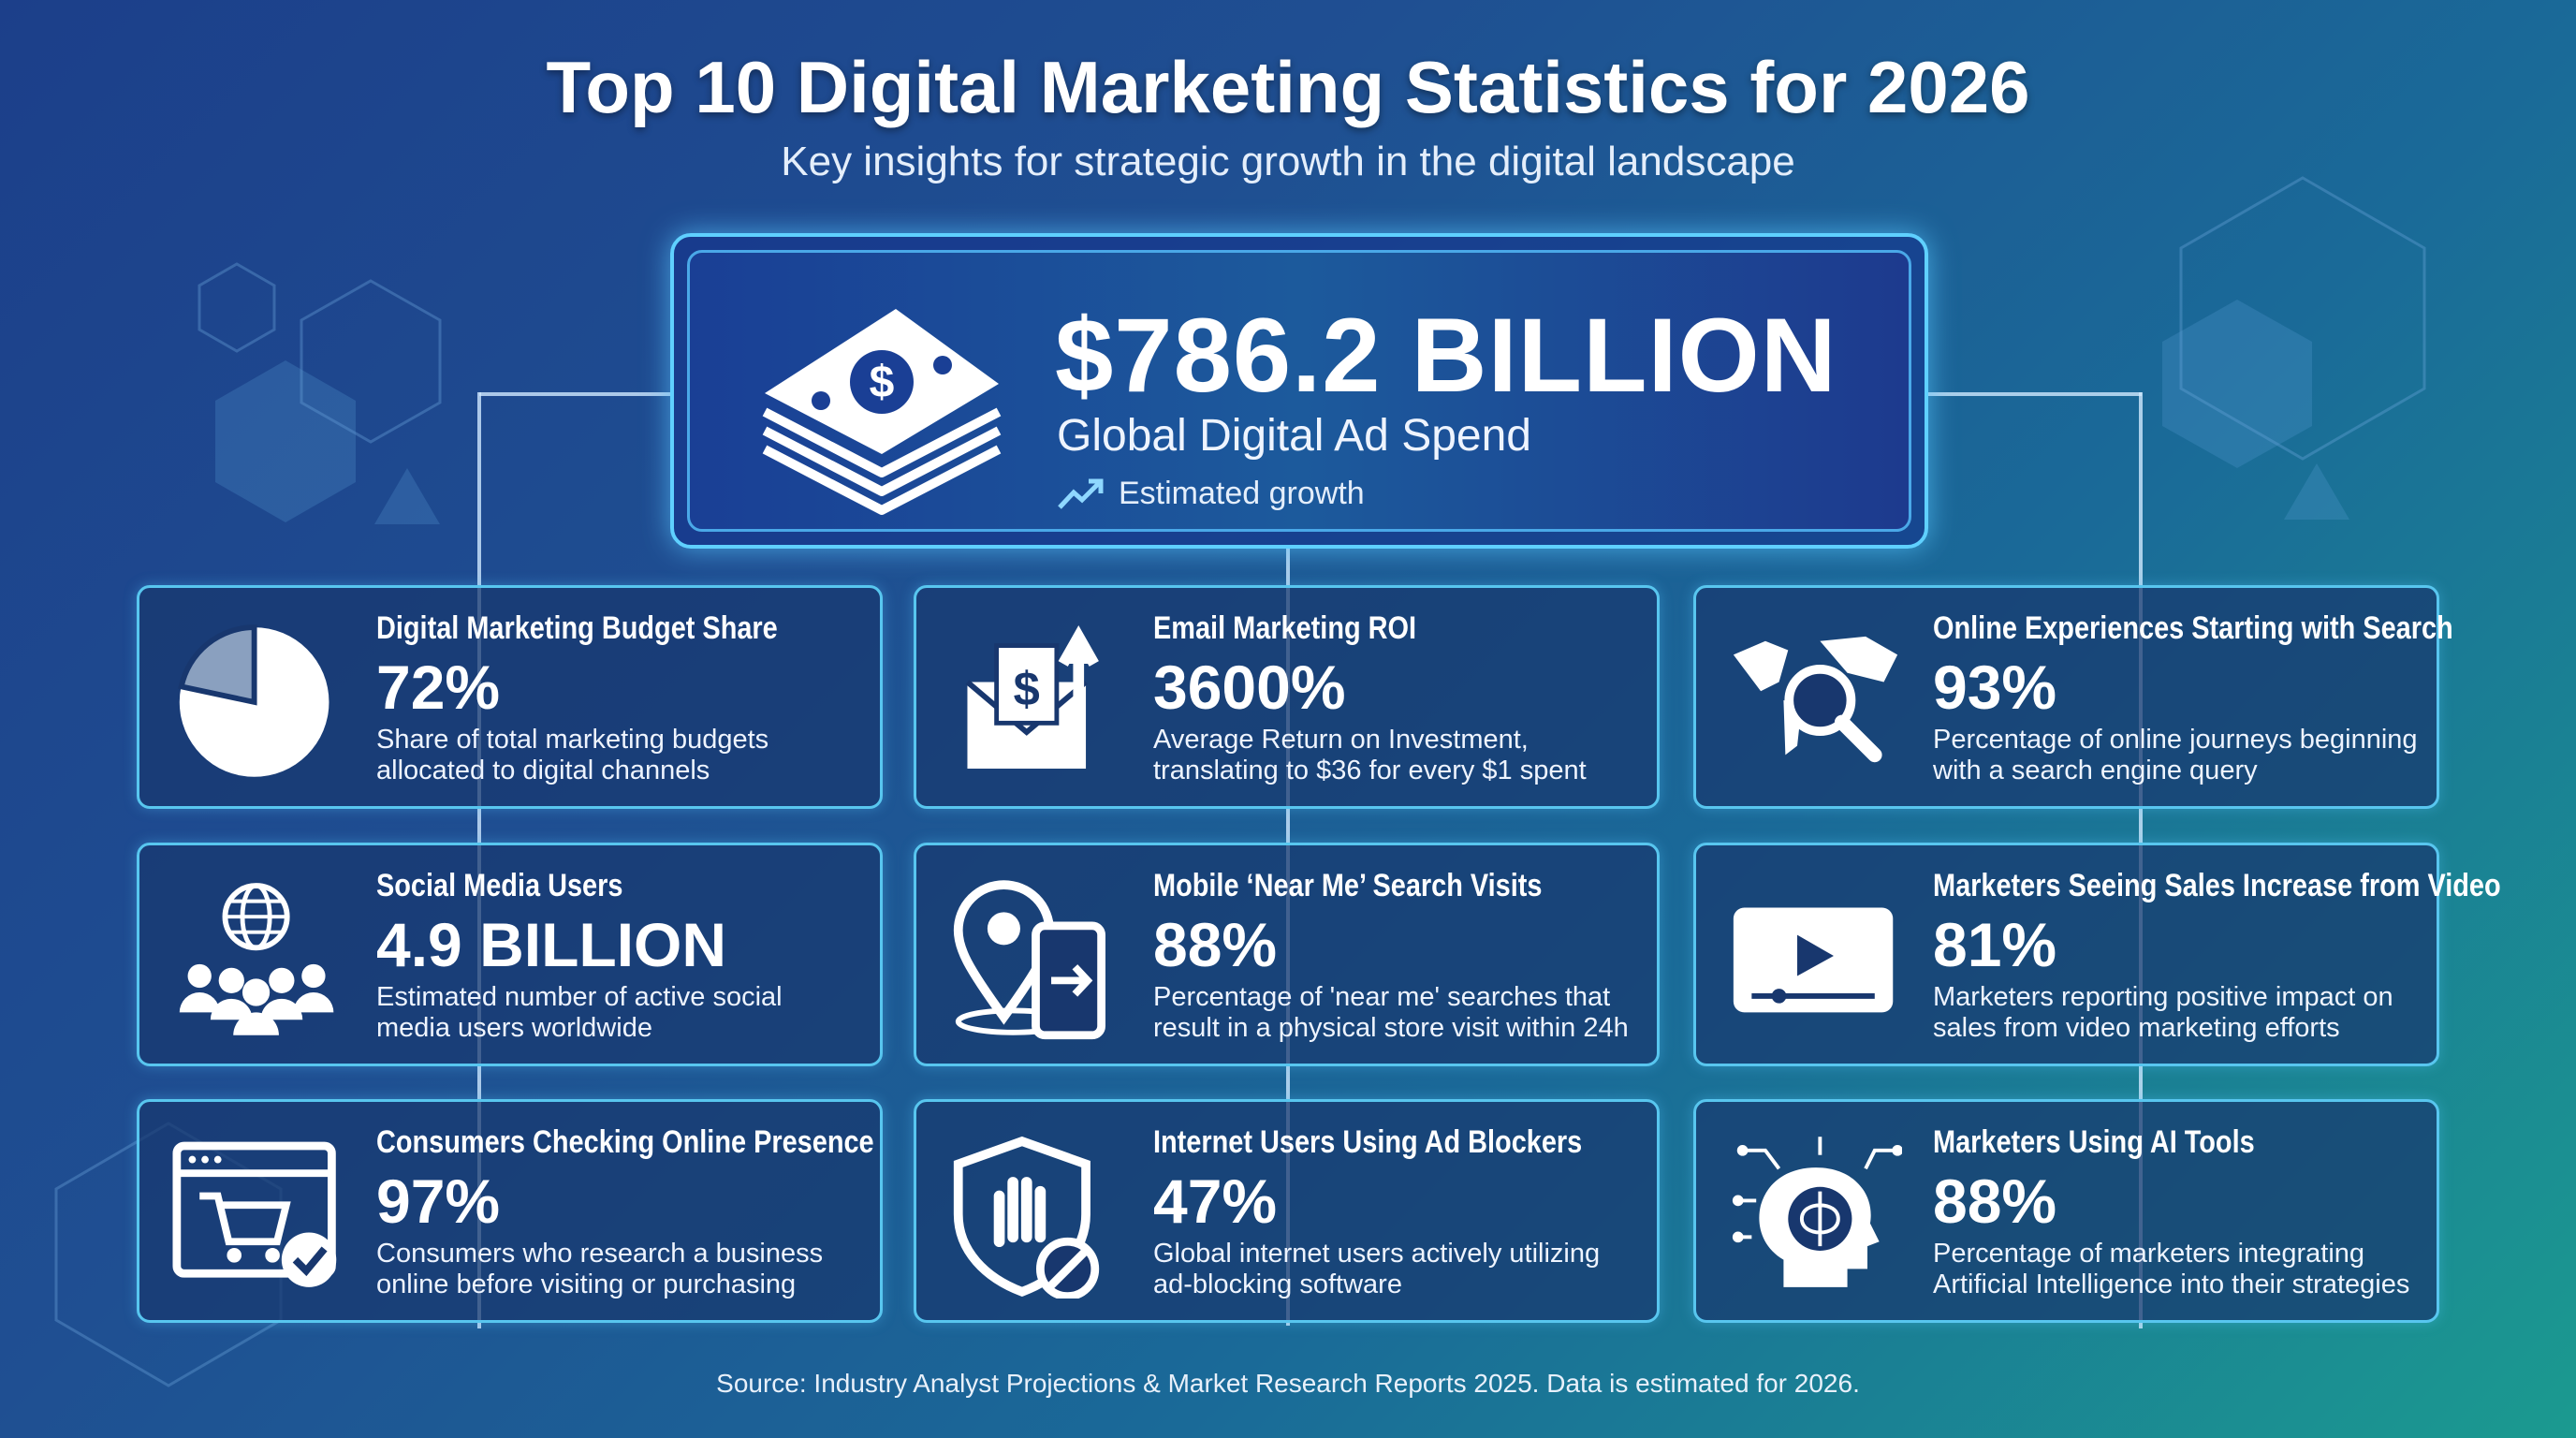  Describe the element at coordinates (552, 944) in the screenshot. I see `stat-value: 4.9 BILLION` at that location.